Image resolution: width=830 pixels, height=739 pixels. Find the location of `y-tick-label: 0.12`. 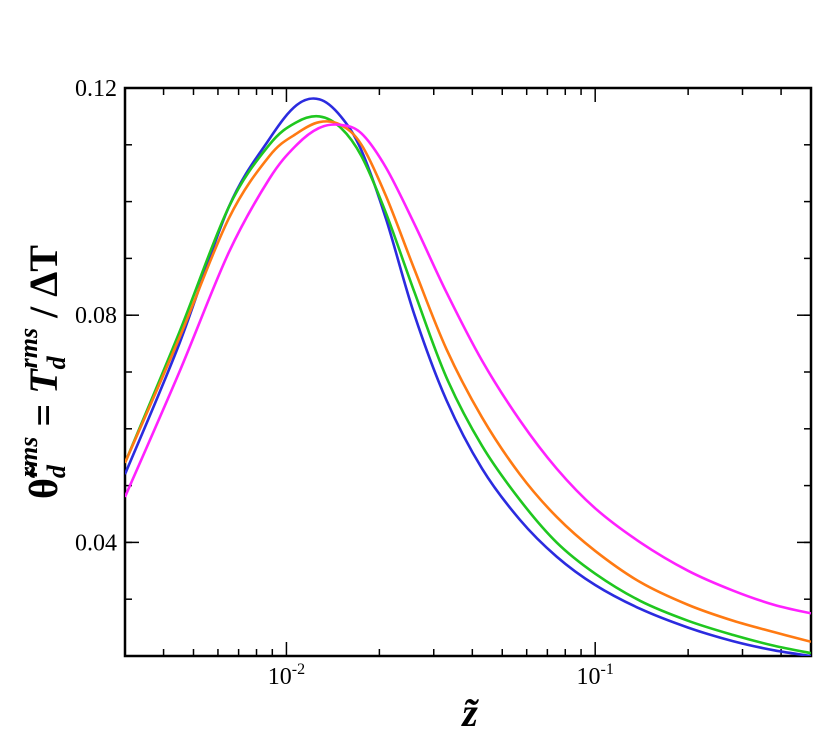

y-tick-label: 0.12 is located at coordinates (96, 89).